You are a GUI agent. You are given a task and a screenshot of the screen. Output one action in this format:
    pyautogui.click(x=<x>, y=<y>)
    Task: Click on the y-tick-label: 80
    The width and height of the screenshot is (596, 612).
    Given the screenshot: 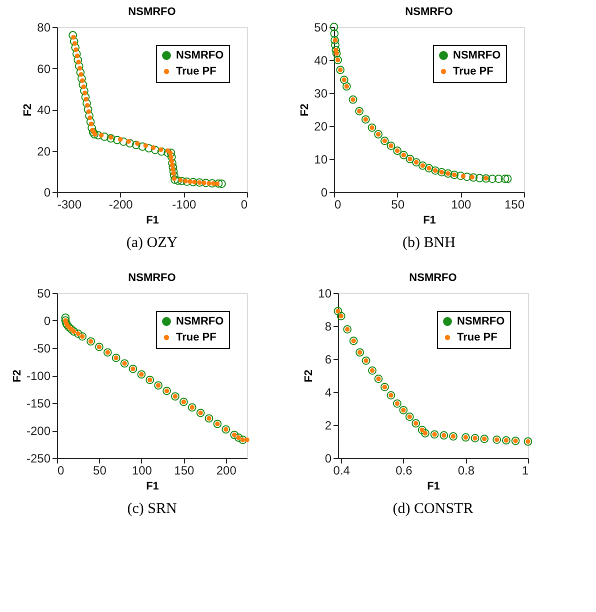 What is the action you would take?
    pyautogui.click(x=44, y=27)
    